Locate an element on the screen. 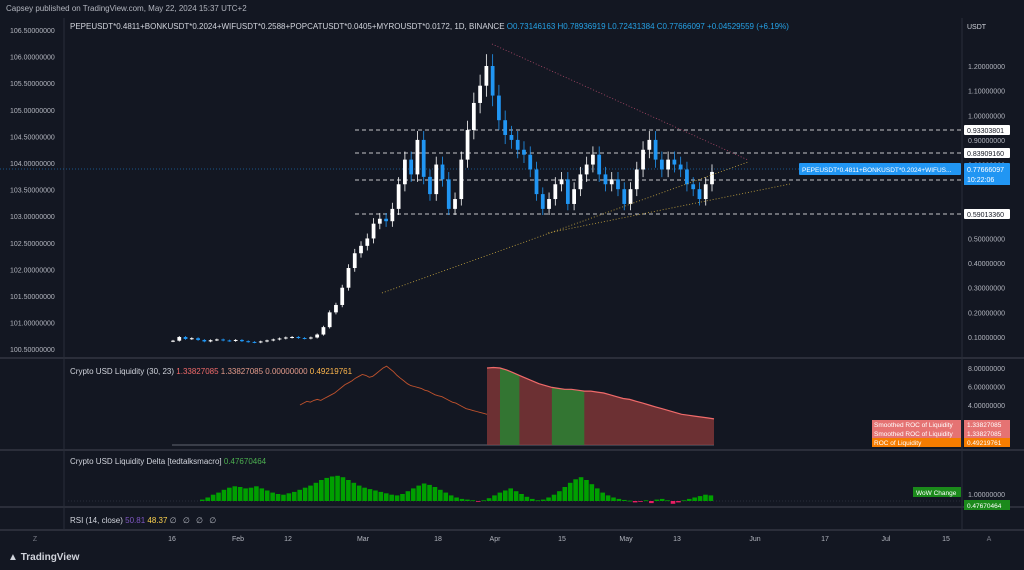 The width and height of the screenshot is (1024, 570). liquidity-legend-value: 1.33827085 is located at coordinates (984, 434).